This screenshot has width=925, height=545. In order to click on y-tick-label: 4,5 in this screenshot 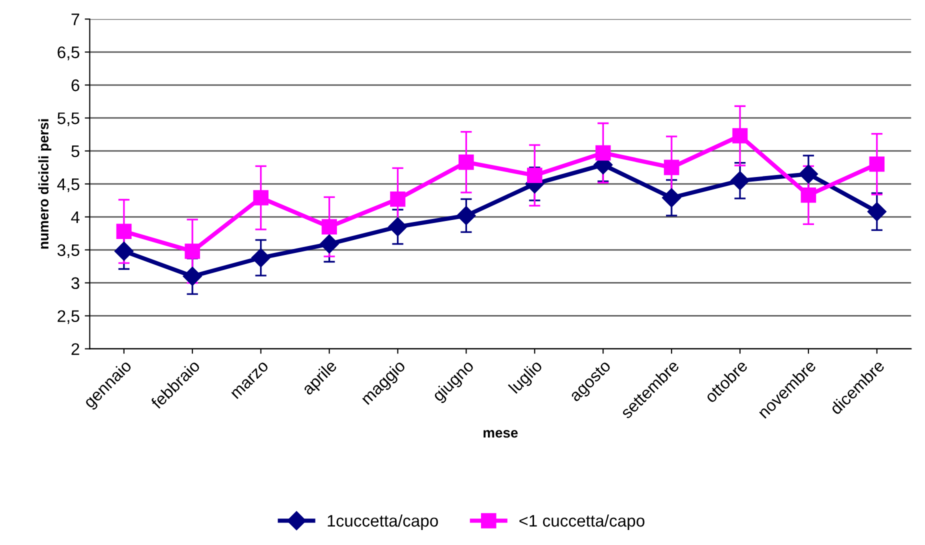, I will do `click(68, 185)`.